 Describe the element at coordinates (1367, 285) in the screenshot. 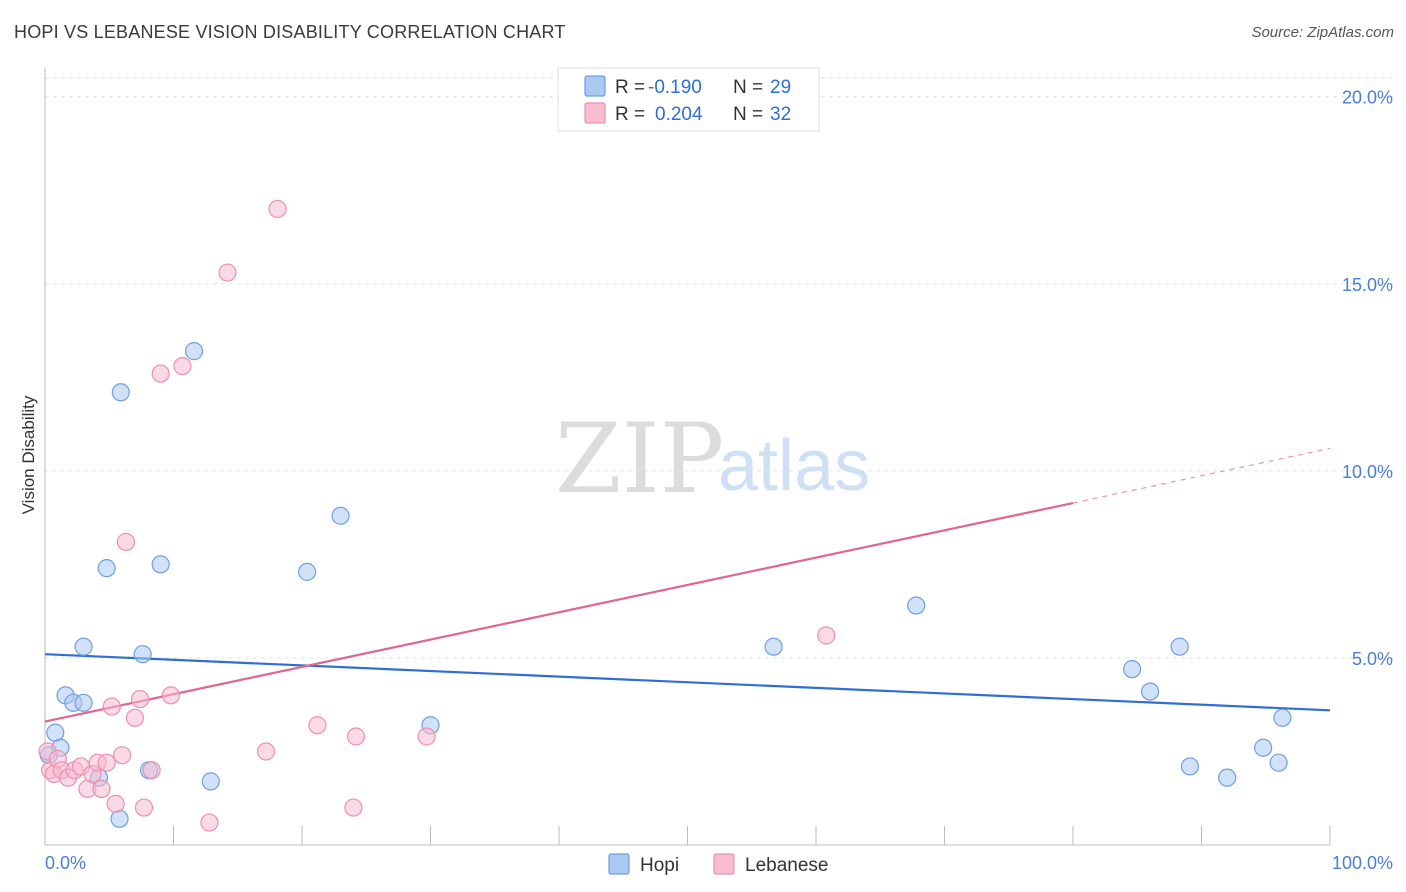

I see `y-tick-label: 15.0%` at that location.